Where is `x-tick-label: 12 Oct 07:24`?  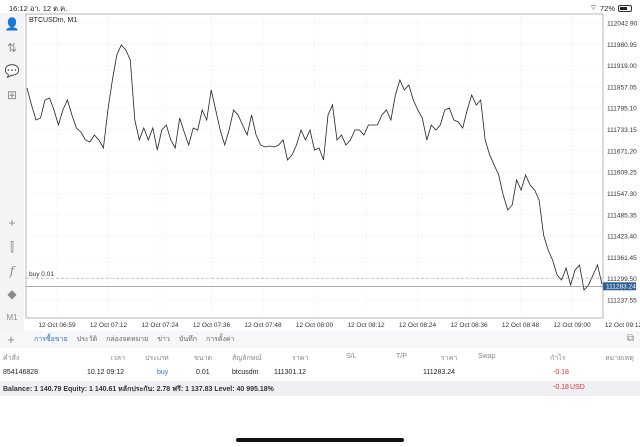 x-tick-label: 12 Oct 07:24 is located at coordinates (160, 325).